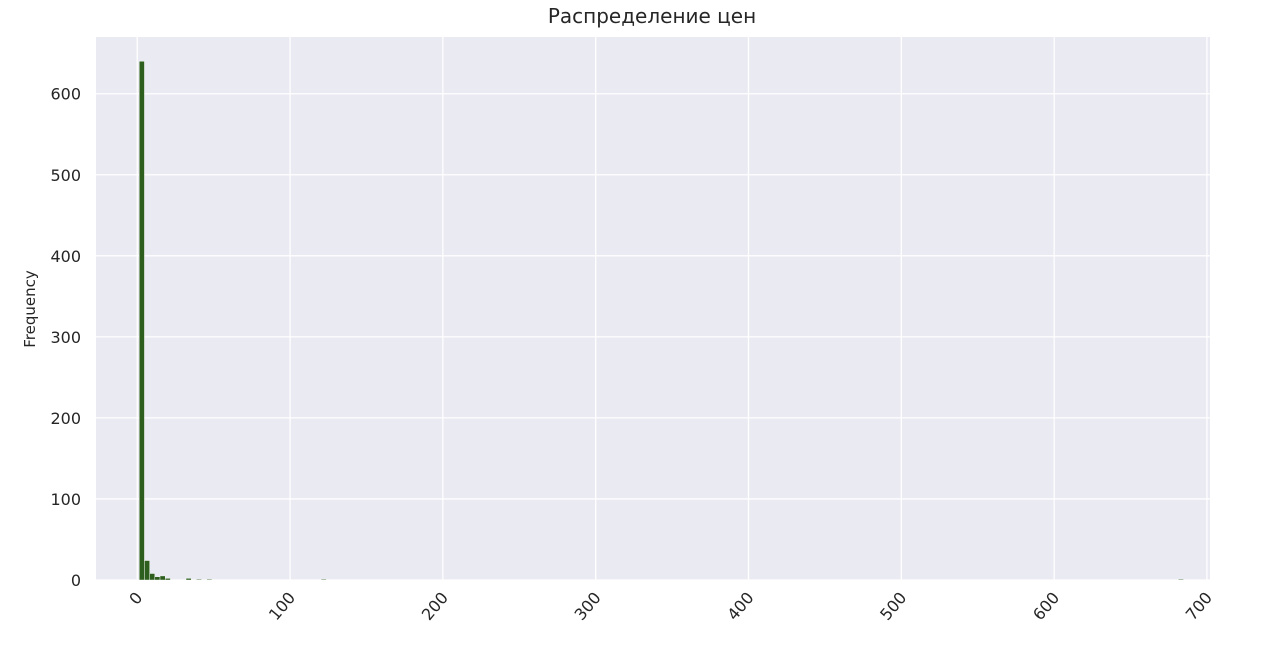  I want to click on y-tick-label: 100, so click(65, 499).